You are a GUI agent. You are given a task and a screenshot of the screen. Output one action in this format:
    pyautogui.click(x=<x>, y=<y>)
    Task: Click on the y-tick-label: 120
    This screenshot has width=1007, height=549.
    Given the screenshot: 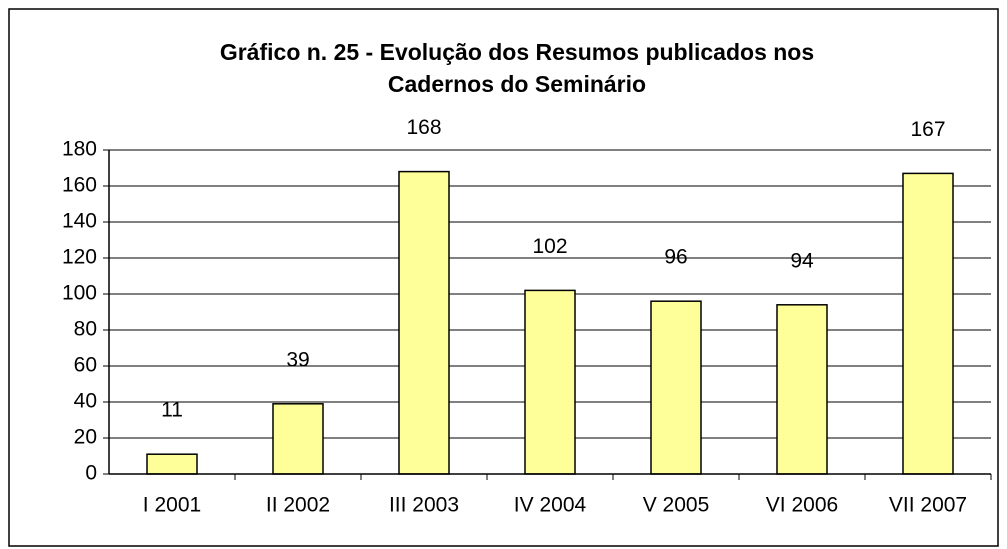 What is the action you would take?
    pyautogui.click(x=79, y=257)
    